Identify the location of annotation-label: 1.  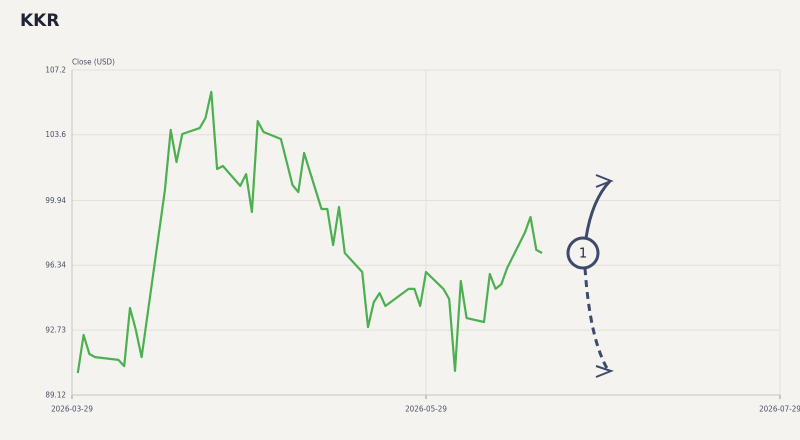
(583, 254).